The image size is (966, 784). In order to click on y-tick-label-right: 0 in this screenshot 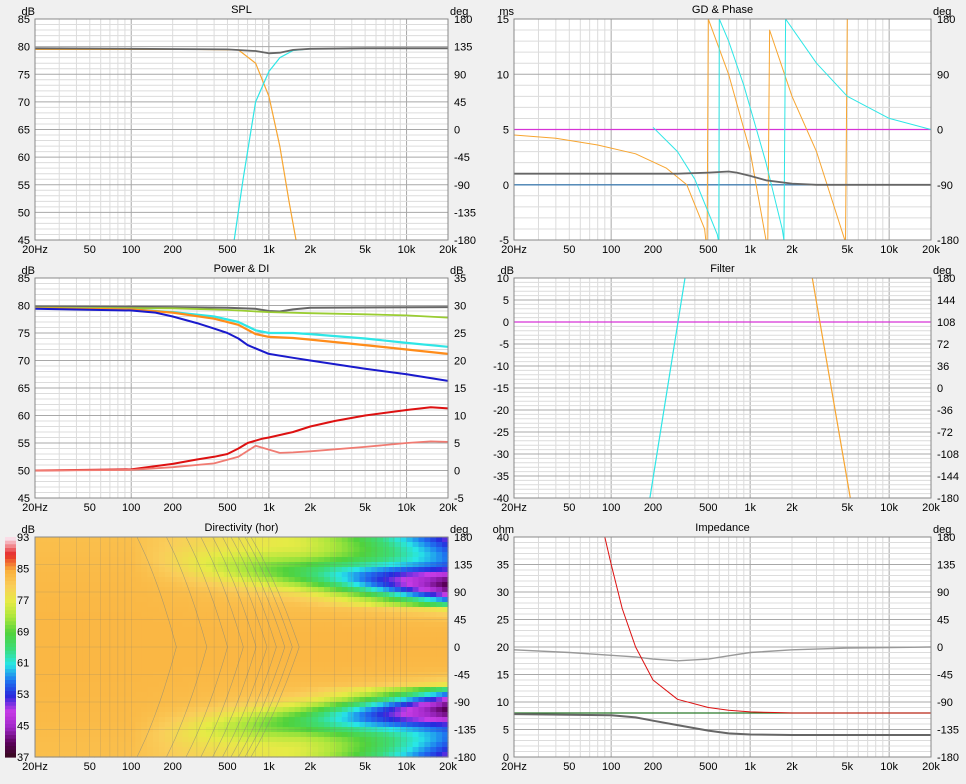, I will do `click(940, 389)`.